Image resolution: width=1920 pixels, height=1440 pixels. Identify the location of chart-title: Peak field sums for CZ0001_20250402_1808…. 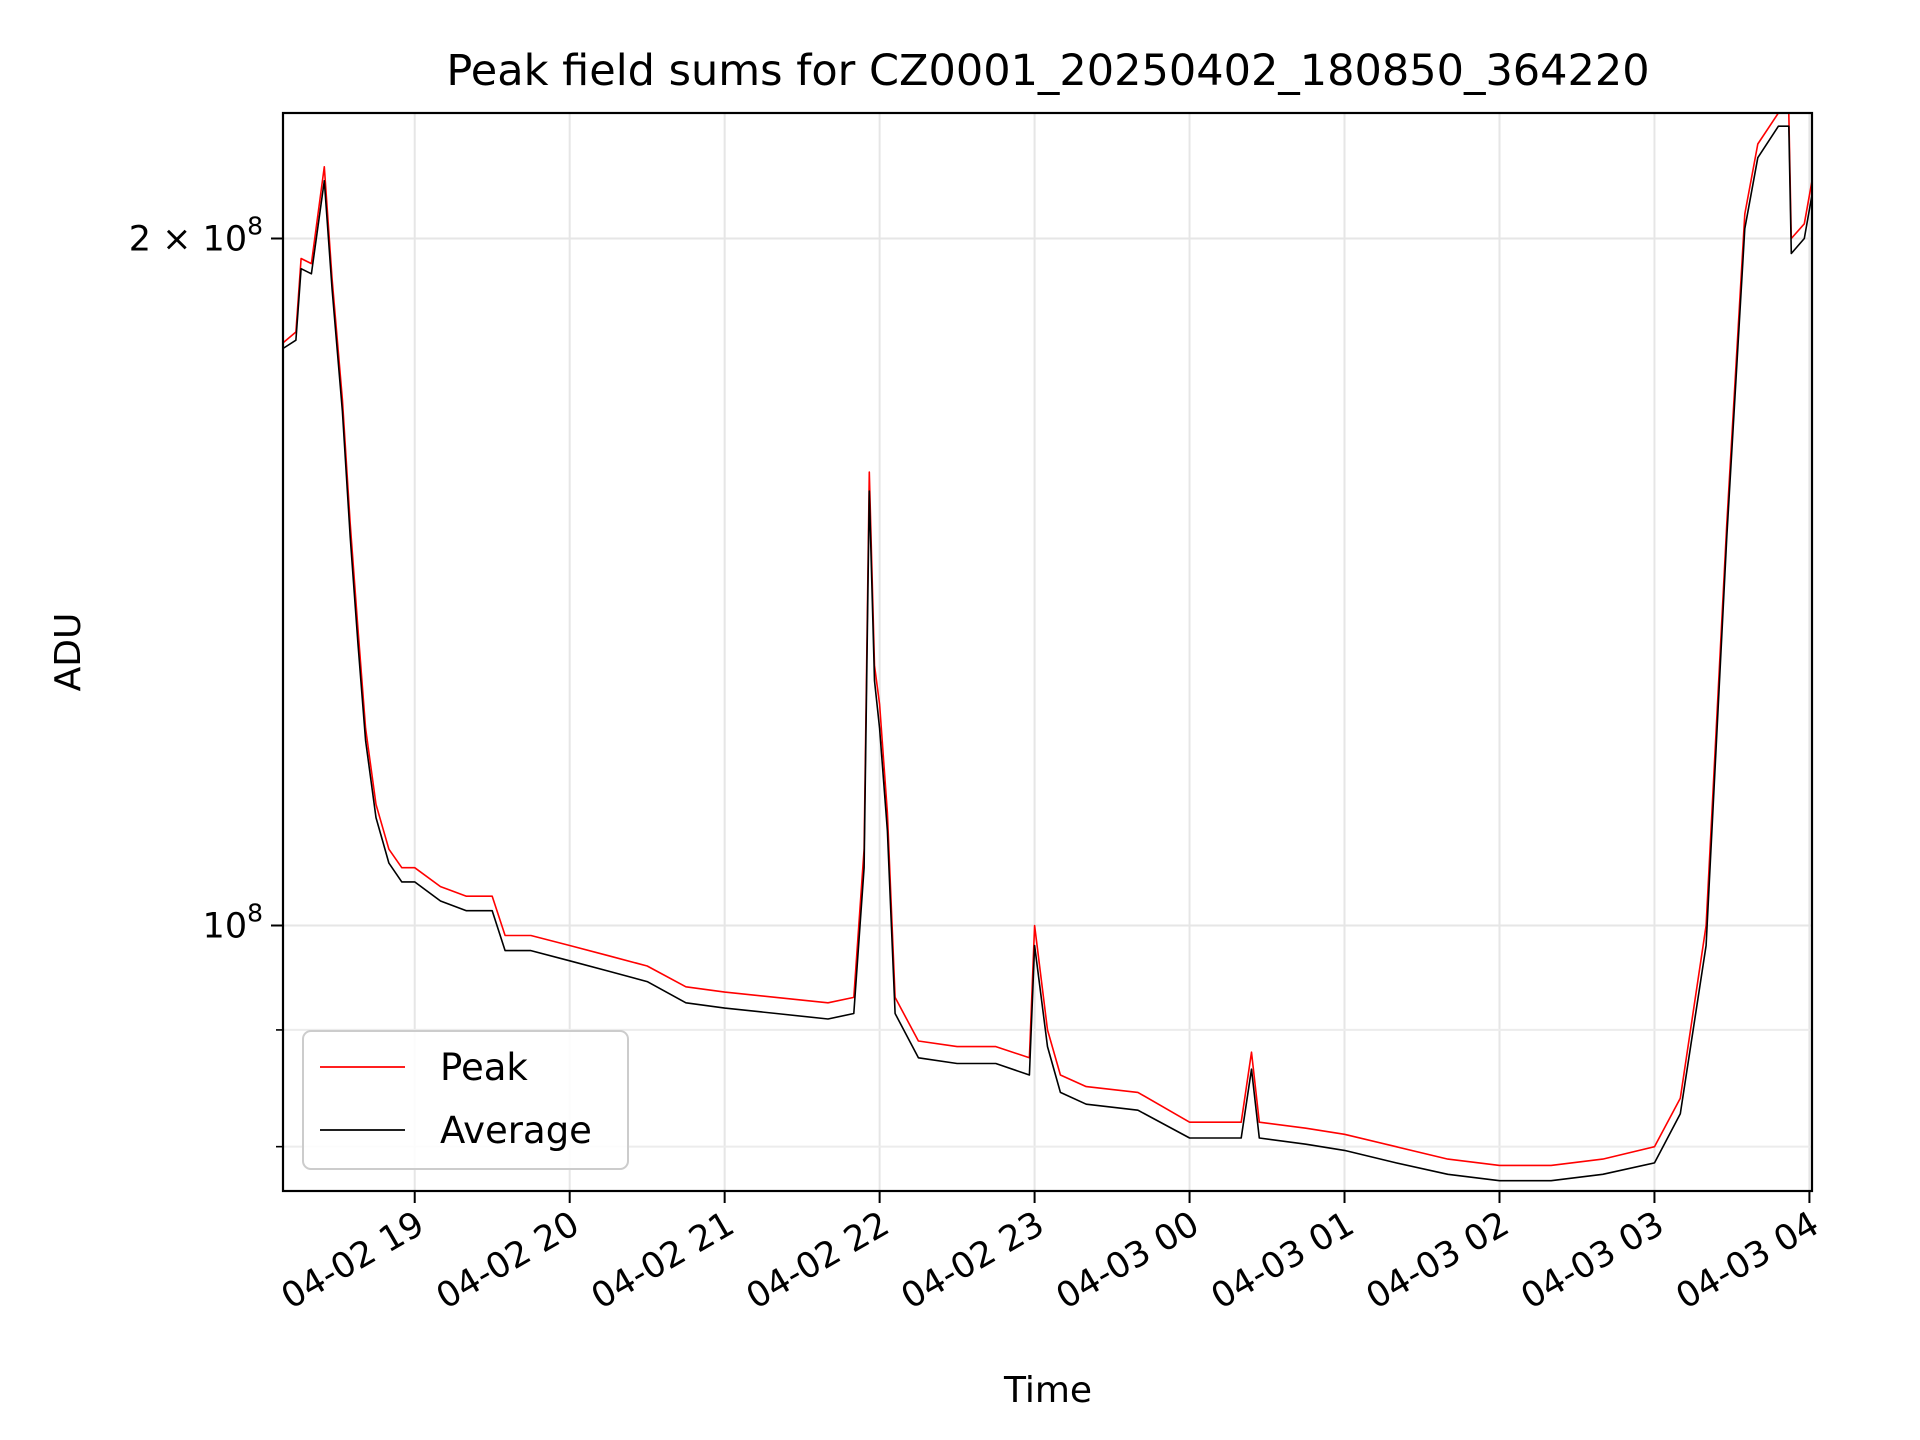
(1047, 71).